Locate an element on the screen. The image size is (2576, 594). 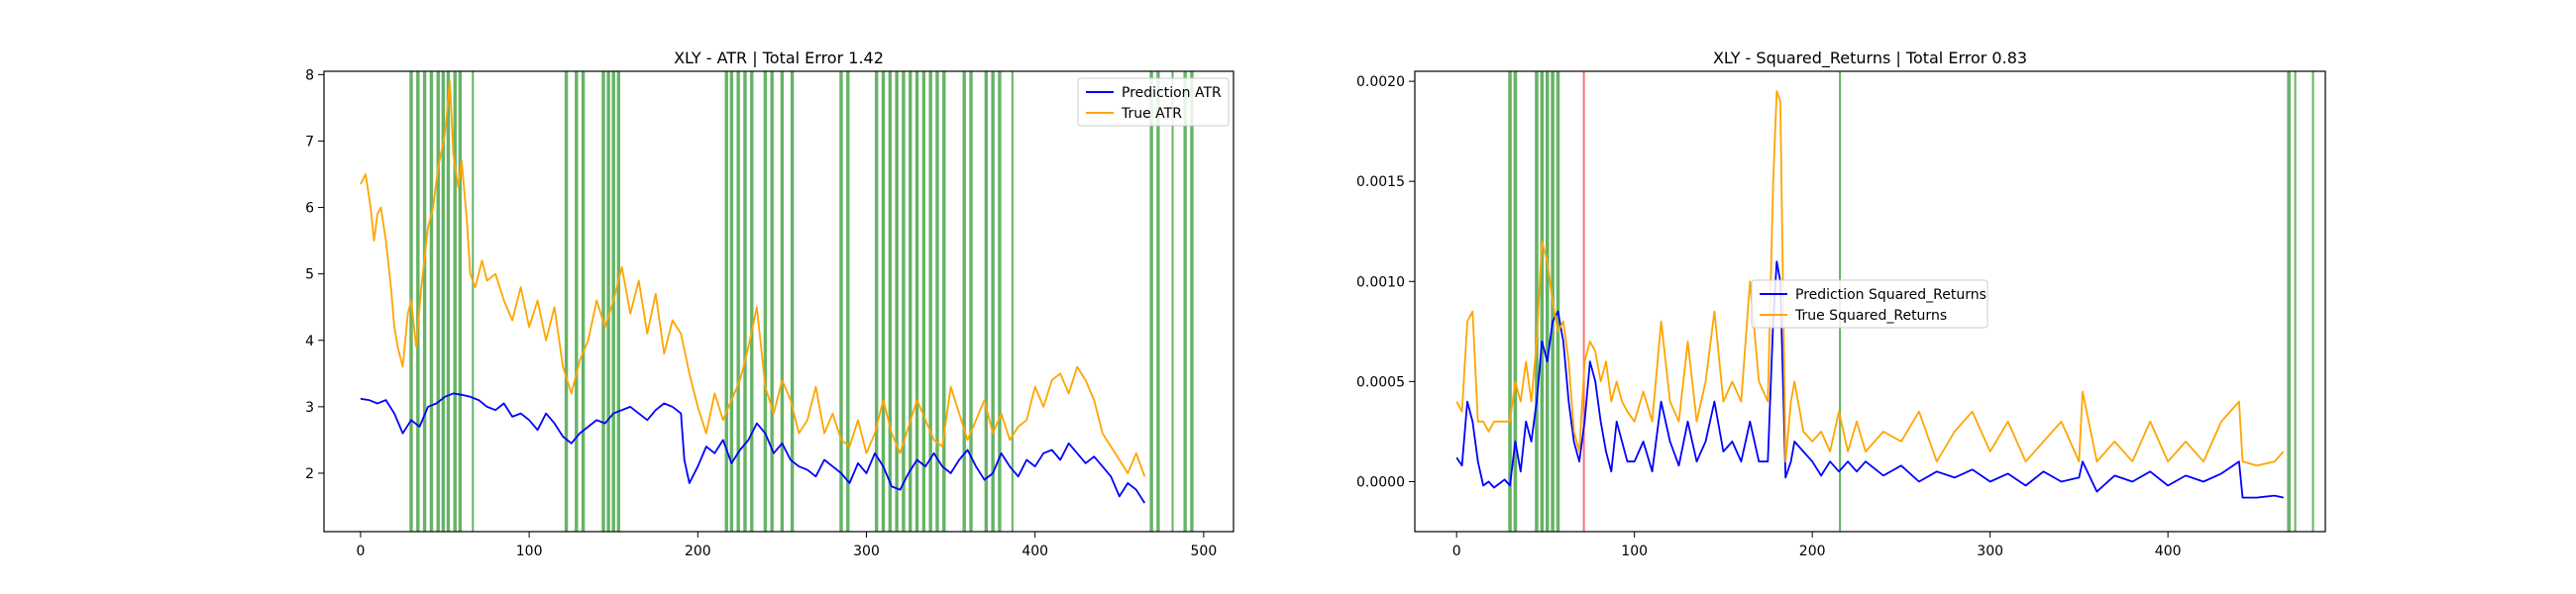
y-axis-ticks: 0.0000 0.0005 0.0010 0.0015 0.0020 is located at coordinates (1386, 282).